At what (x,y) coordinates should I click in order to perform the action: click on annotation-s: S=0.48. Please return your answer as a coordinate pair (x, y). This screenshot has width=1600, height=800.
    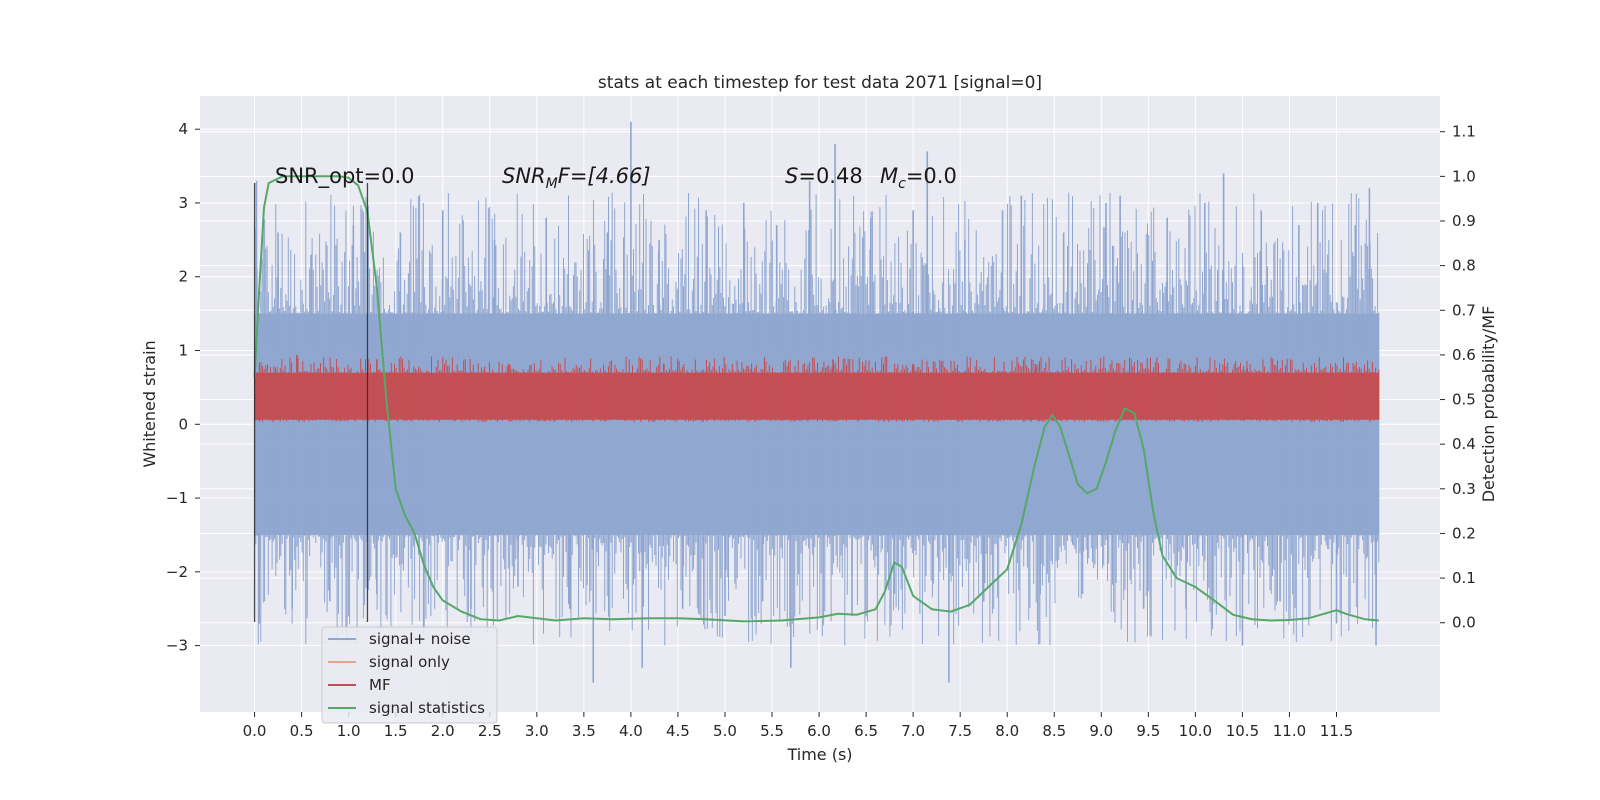
    Looking at the image, I should click on (824, 176).